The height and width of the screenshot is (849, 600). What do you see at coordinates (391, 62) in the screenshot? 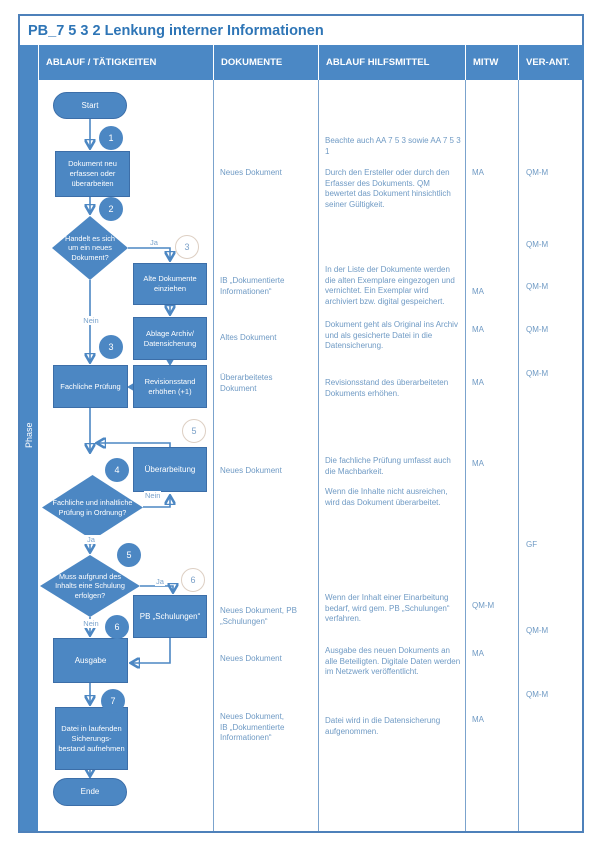
I see `column-header-tools: ABLAUF HILFSMITTEL` at bounding box center [391, 62].